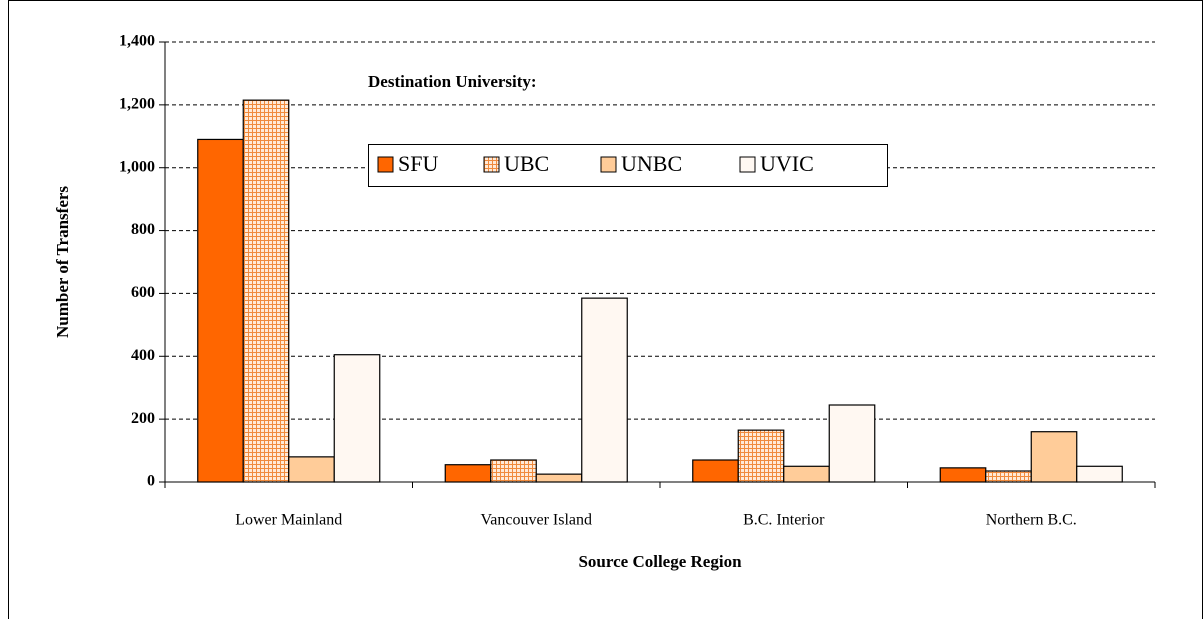  Describe the element at coordinates (151, 481) in the screenshot. I see `y-tick-label: 0` at that location.